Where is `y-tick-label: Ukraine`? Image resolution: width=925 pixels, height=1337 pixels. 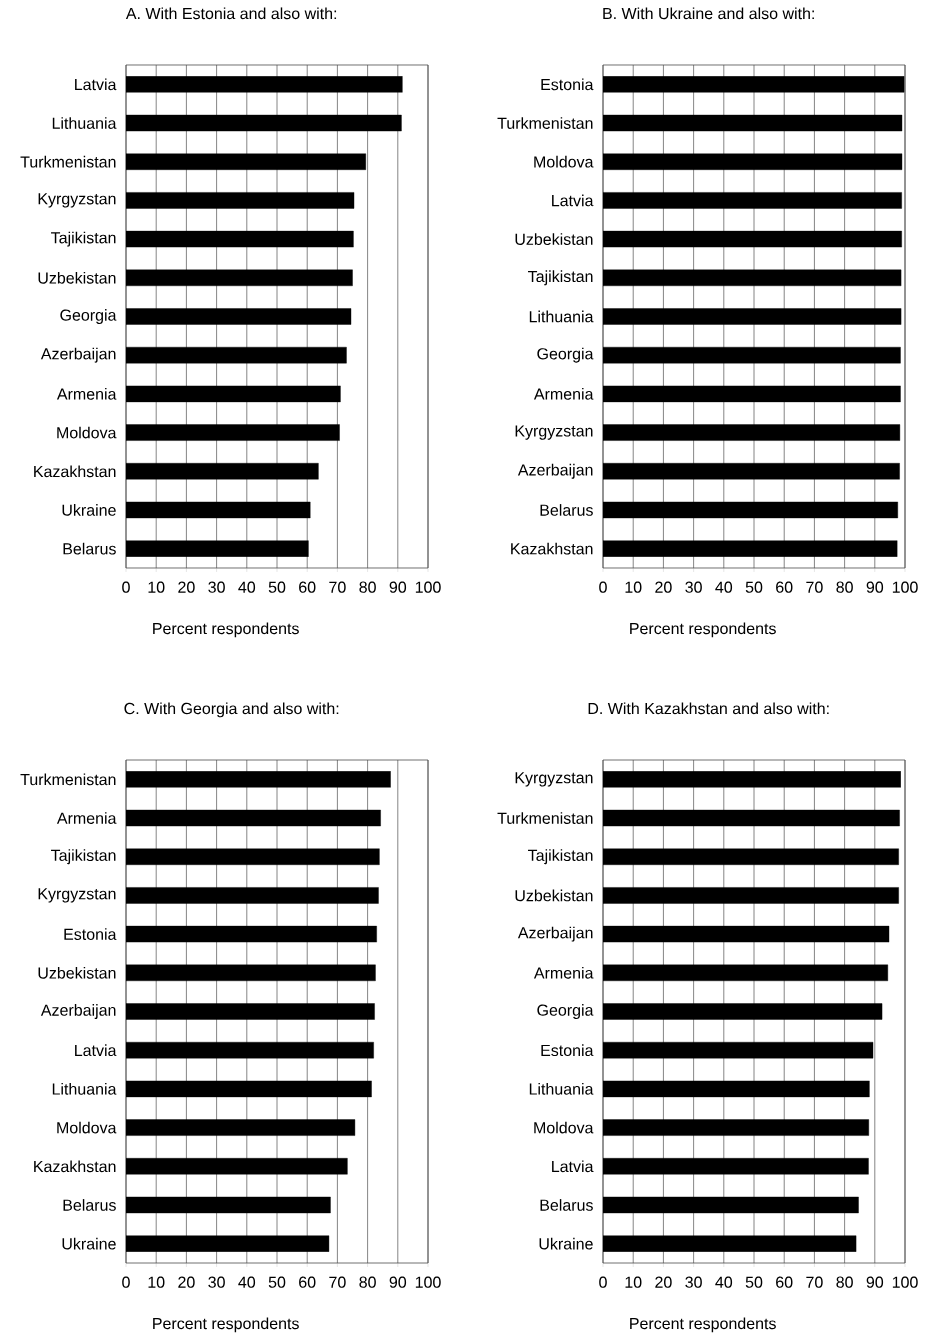
y-tick-label: Ukraine is located at coordinates (89, 510).